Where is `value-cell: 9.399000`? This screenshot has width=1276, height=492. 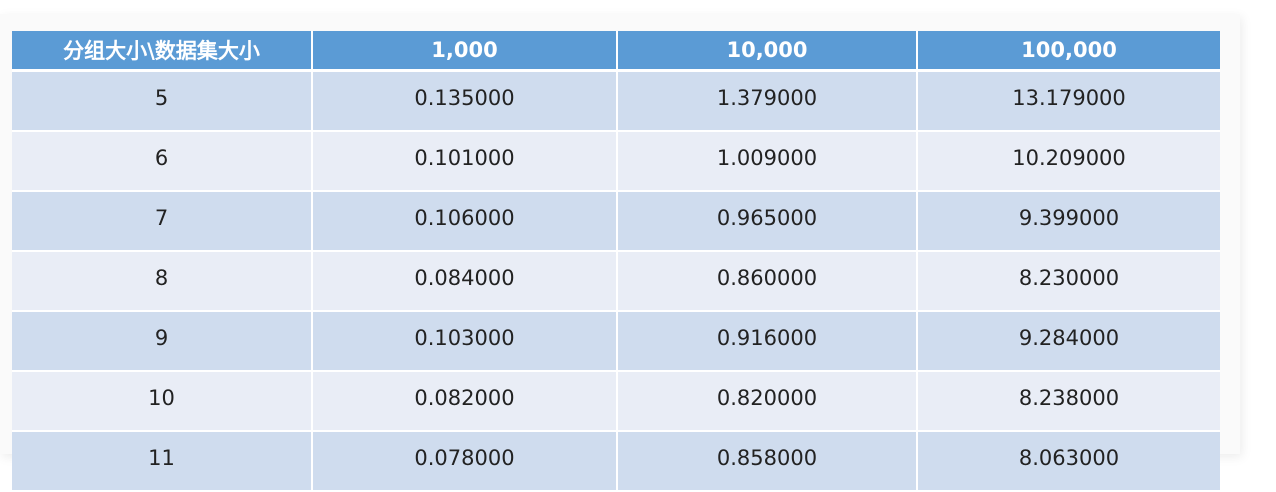 value-cell: 9.399000 is located at coordinates (1069, 222).